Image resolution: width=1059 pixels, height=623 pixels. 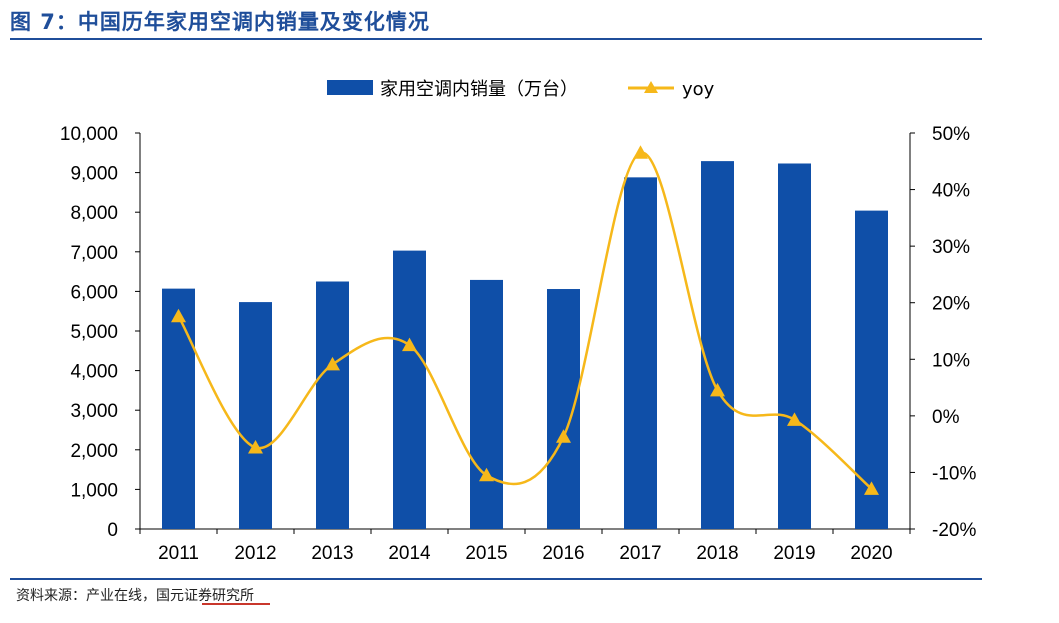 I want to click on left-tick-label: 10,000, so click(x=89, y=134).